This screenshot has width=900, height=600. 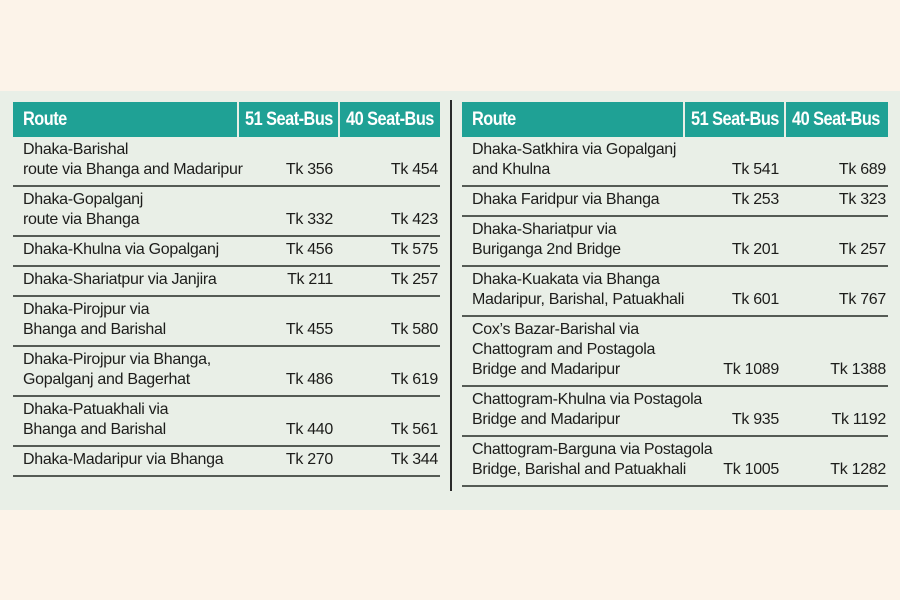 I want to click on route-cell: Dhaka-Khulna via Gopalganj, so click(x=125, y=251).